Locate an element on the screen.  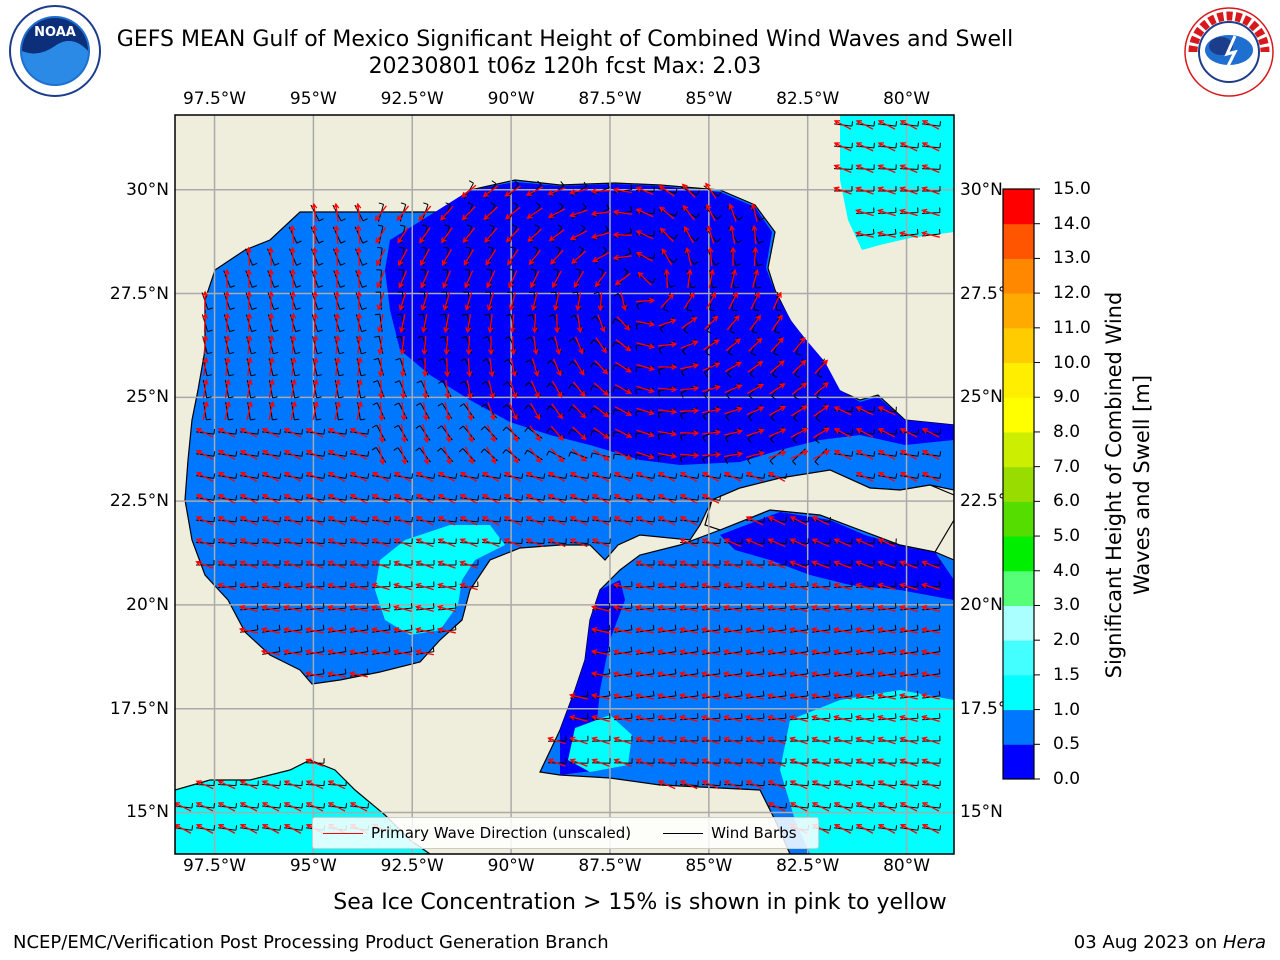
lat-tick-label-right: 15°N is located at coordinates (981, 812).